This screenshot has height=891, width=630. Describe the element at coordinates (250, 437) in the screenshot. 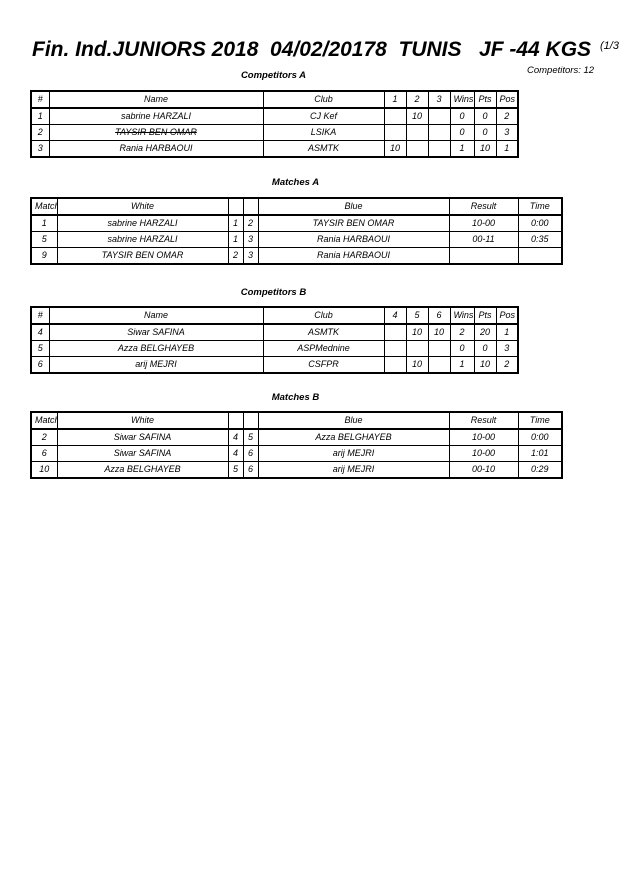

I see `cell-seed-blue: 5` at that location.